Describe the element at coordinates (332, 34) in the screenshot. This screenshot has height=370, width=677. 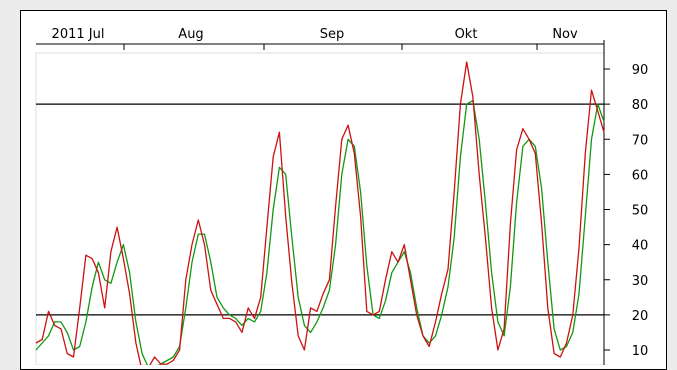
I see `x-tick-label-2: Sep` at that location.